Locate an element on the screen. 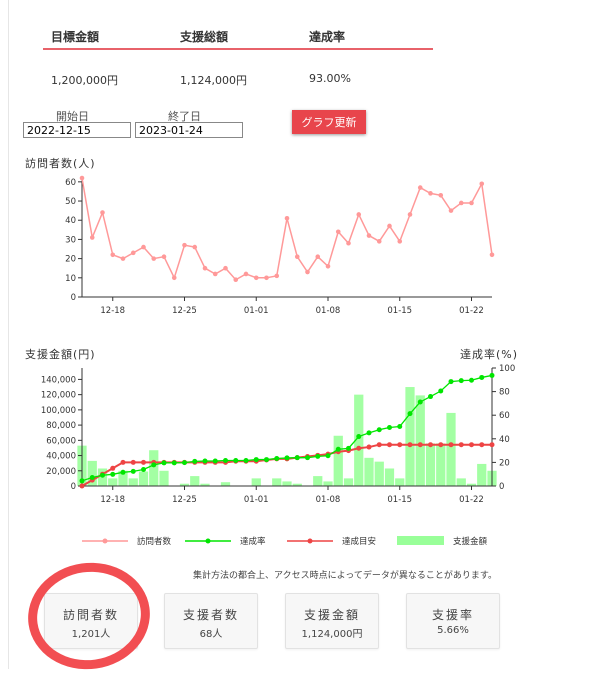 This screenshot has height=677, width=610. card-visitors: 訪問者数 1,201人 is located at coordinates (91, 621).